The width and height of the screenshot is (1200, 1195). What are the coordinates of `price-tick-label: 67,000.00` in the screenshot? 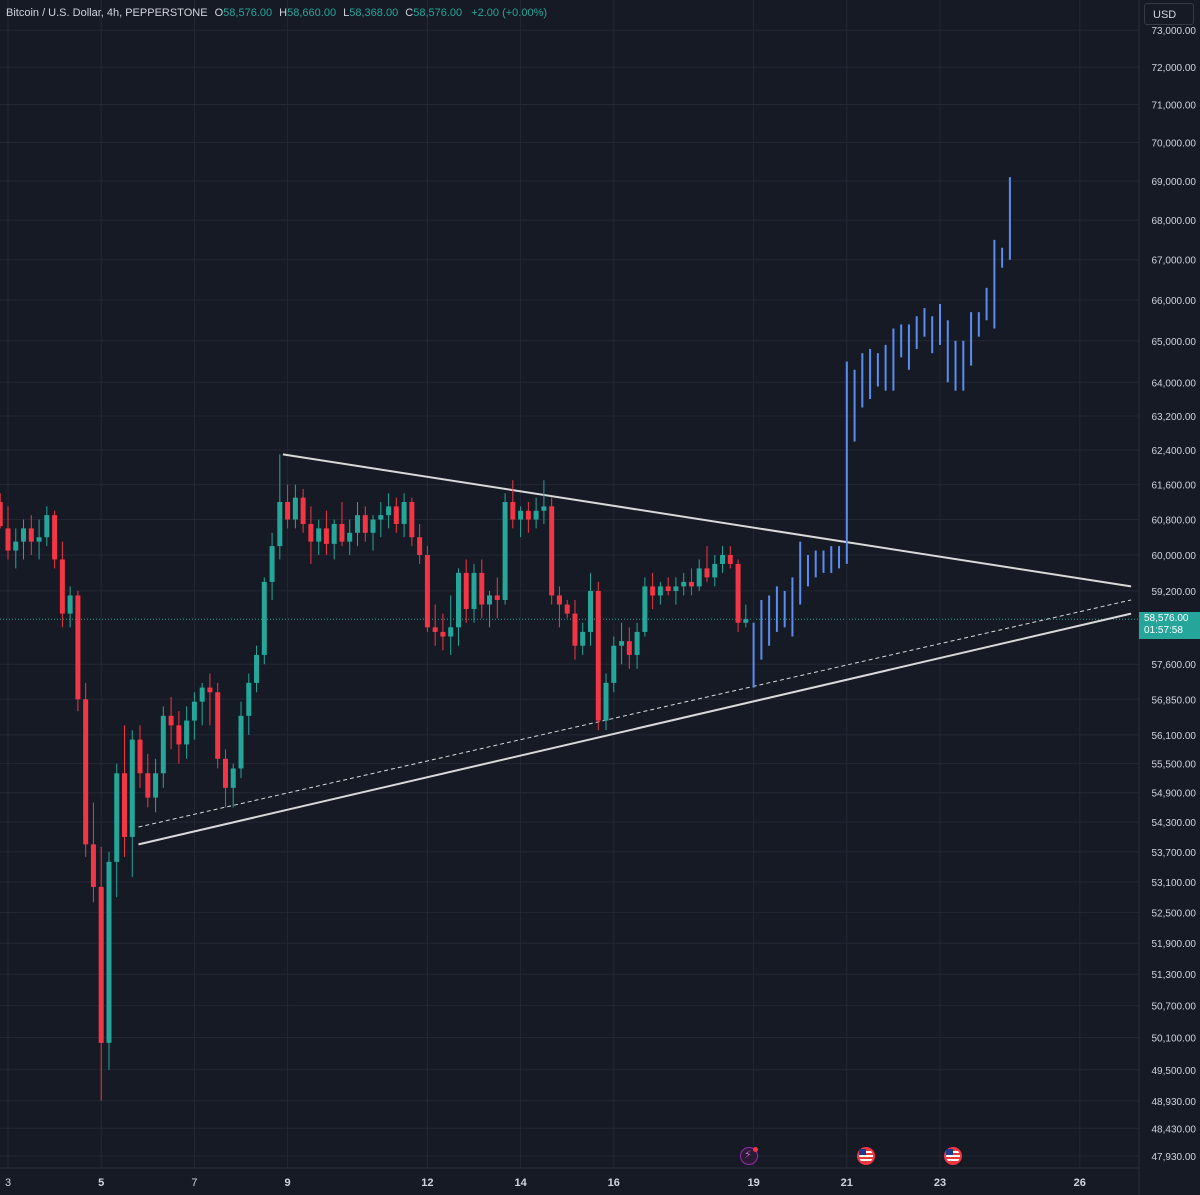 It's located at (1174, 261).